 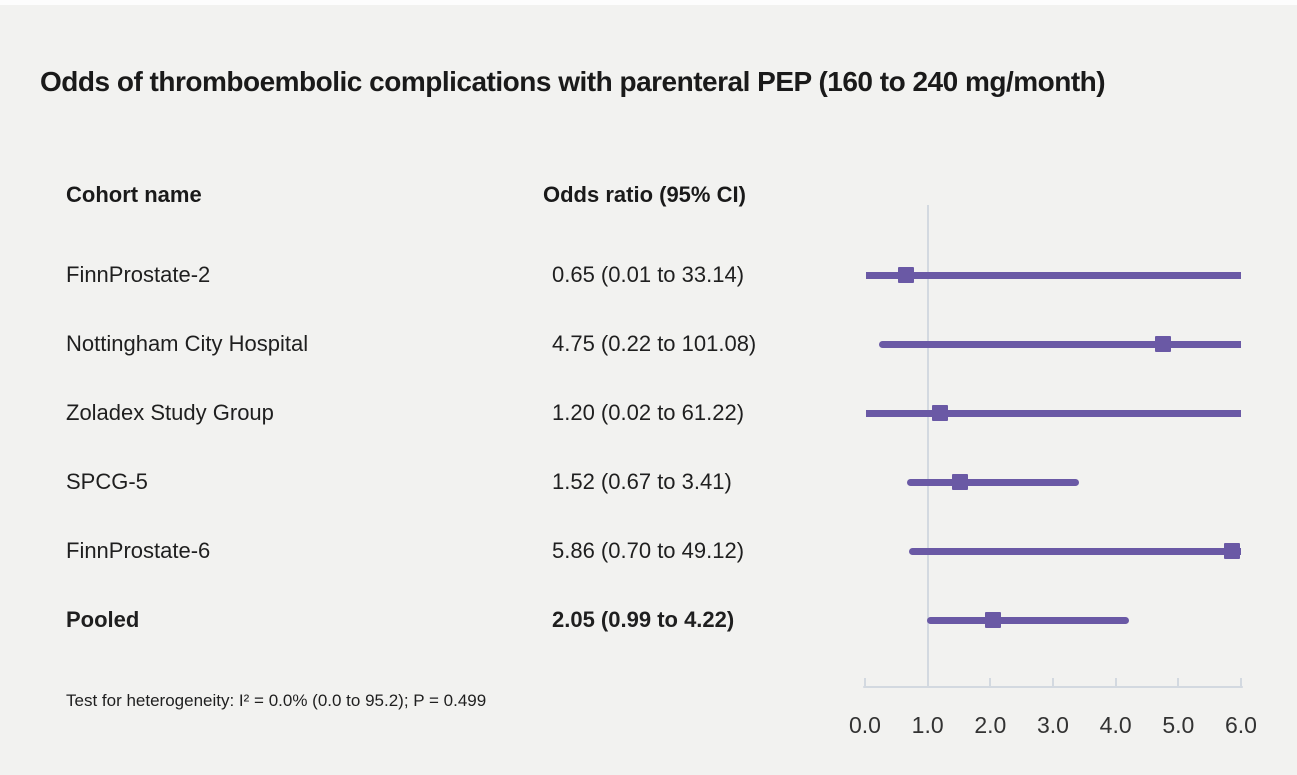 I want to click on axis-tick-label: 0.0, so click(x=865, y=725).